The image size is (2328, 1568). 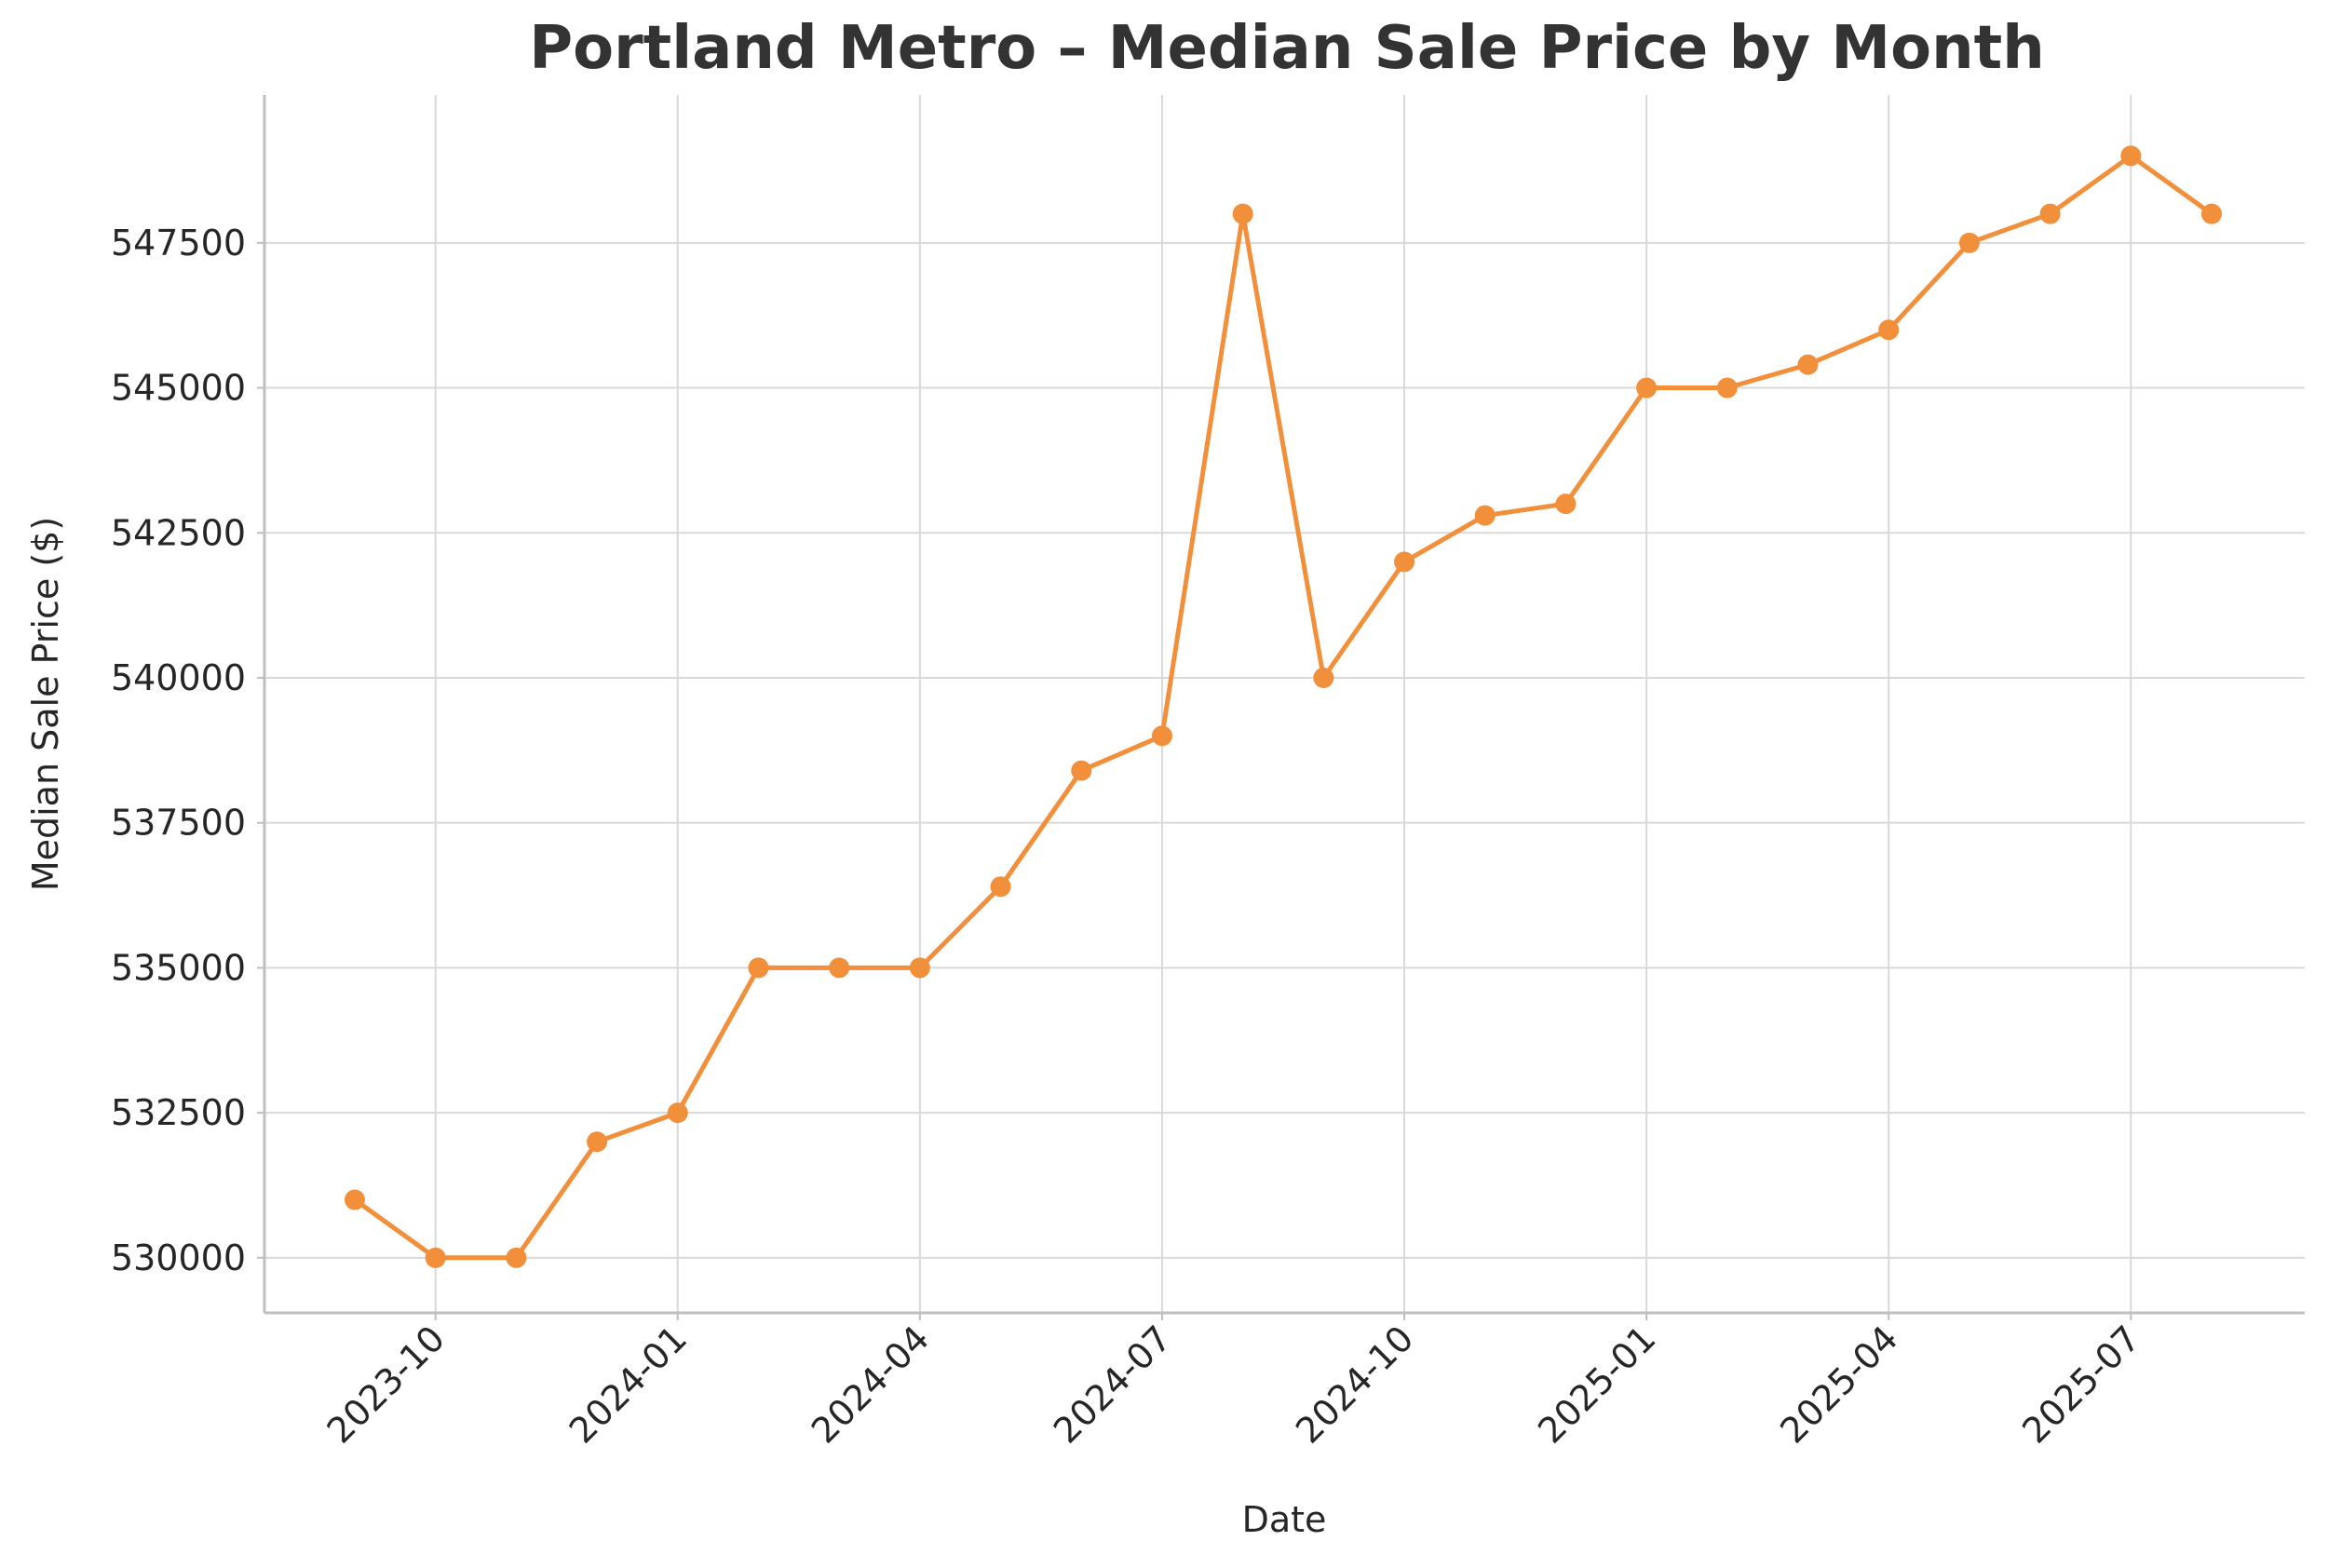 What do you see at coordinates (386, 1384) in the screenshot?
I see `x-tick-label: 2023-10` at bounding box center [386, 1384].